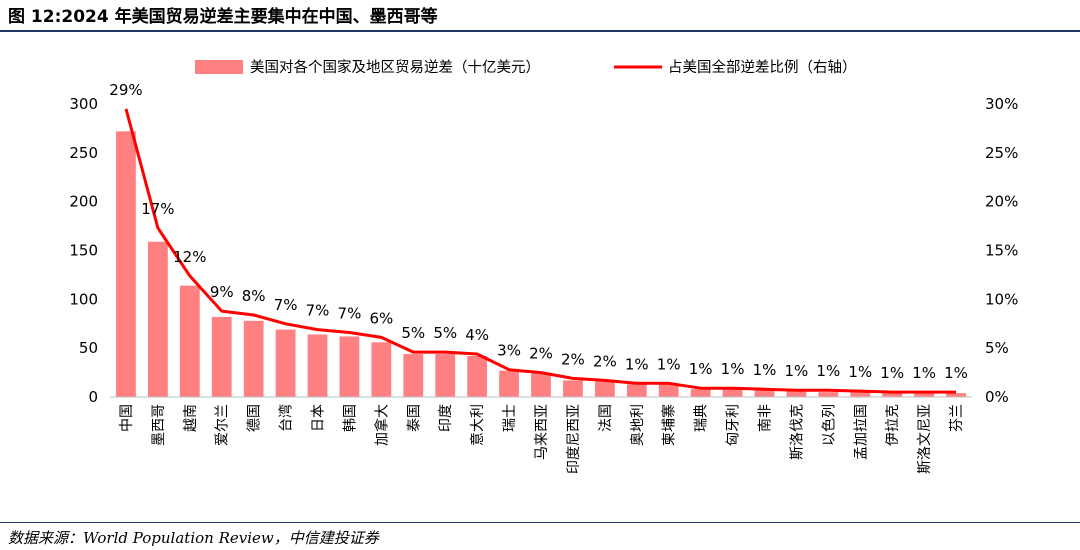 The image size is (1080, 550). Describe the element at coordinates (925, 439) in the screenshot. I see `category-label: 斯洛文尼亚` at that location.